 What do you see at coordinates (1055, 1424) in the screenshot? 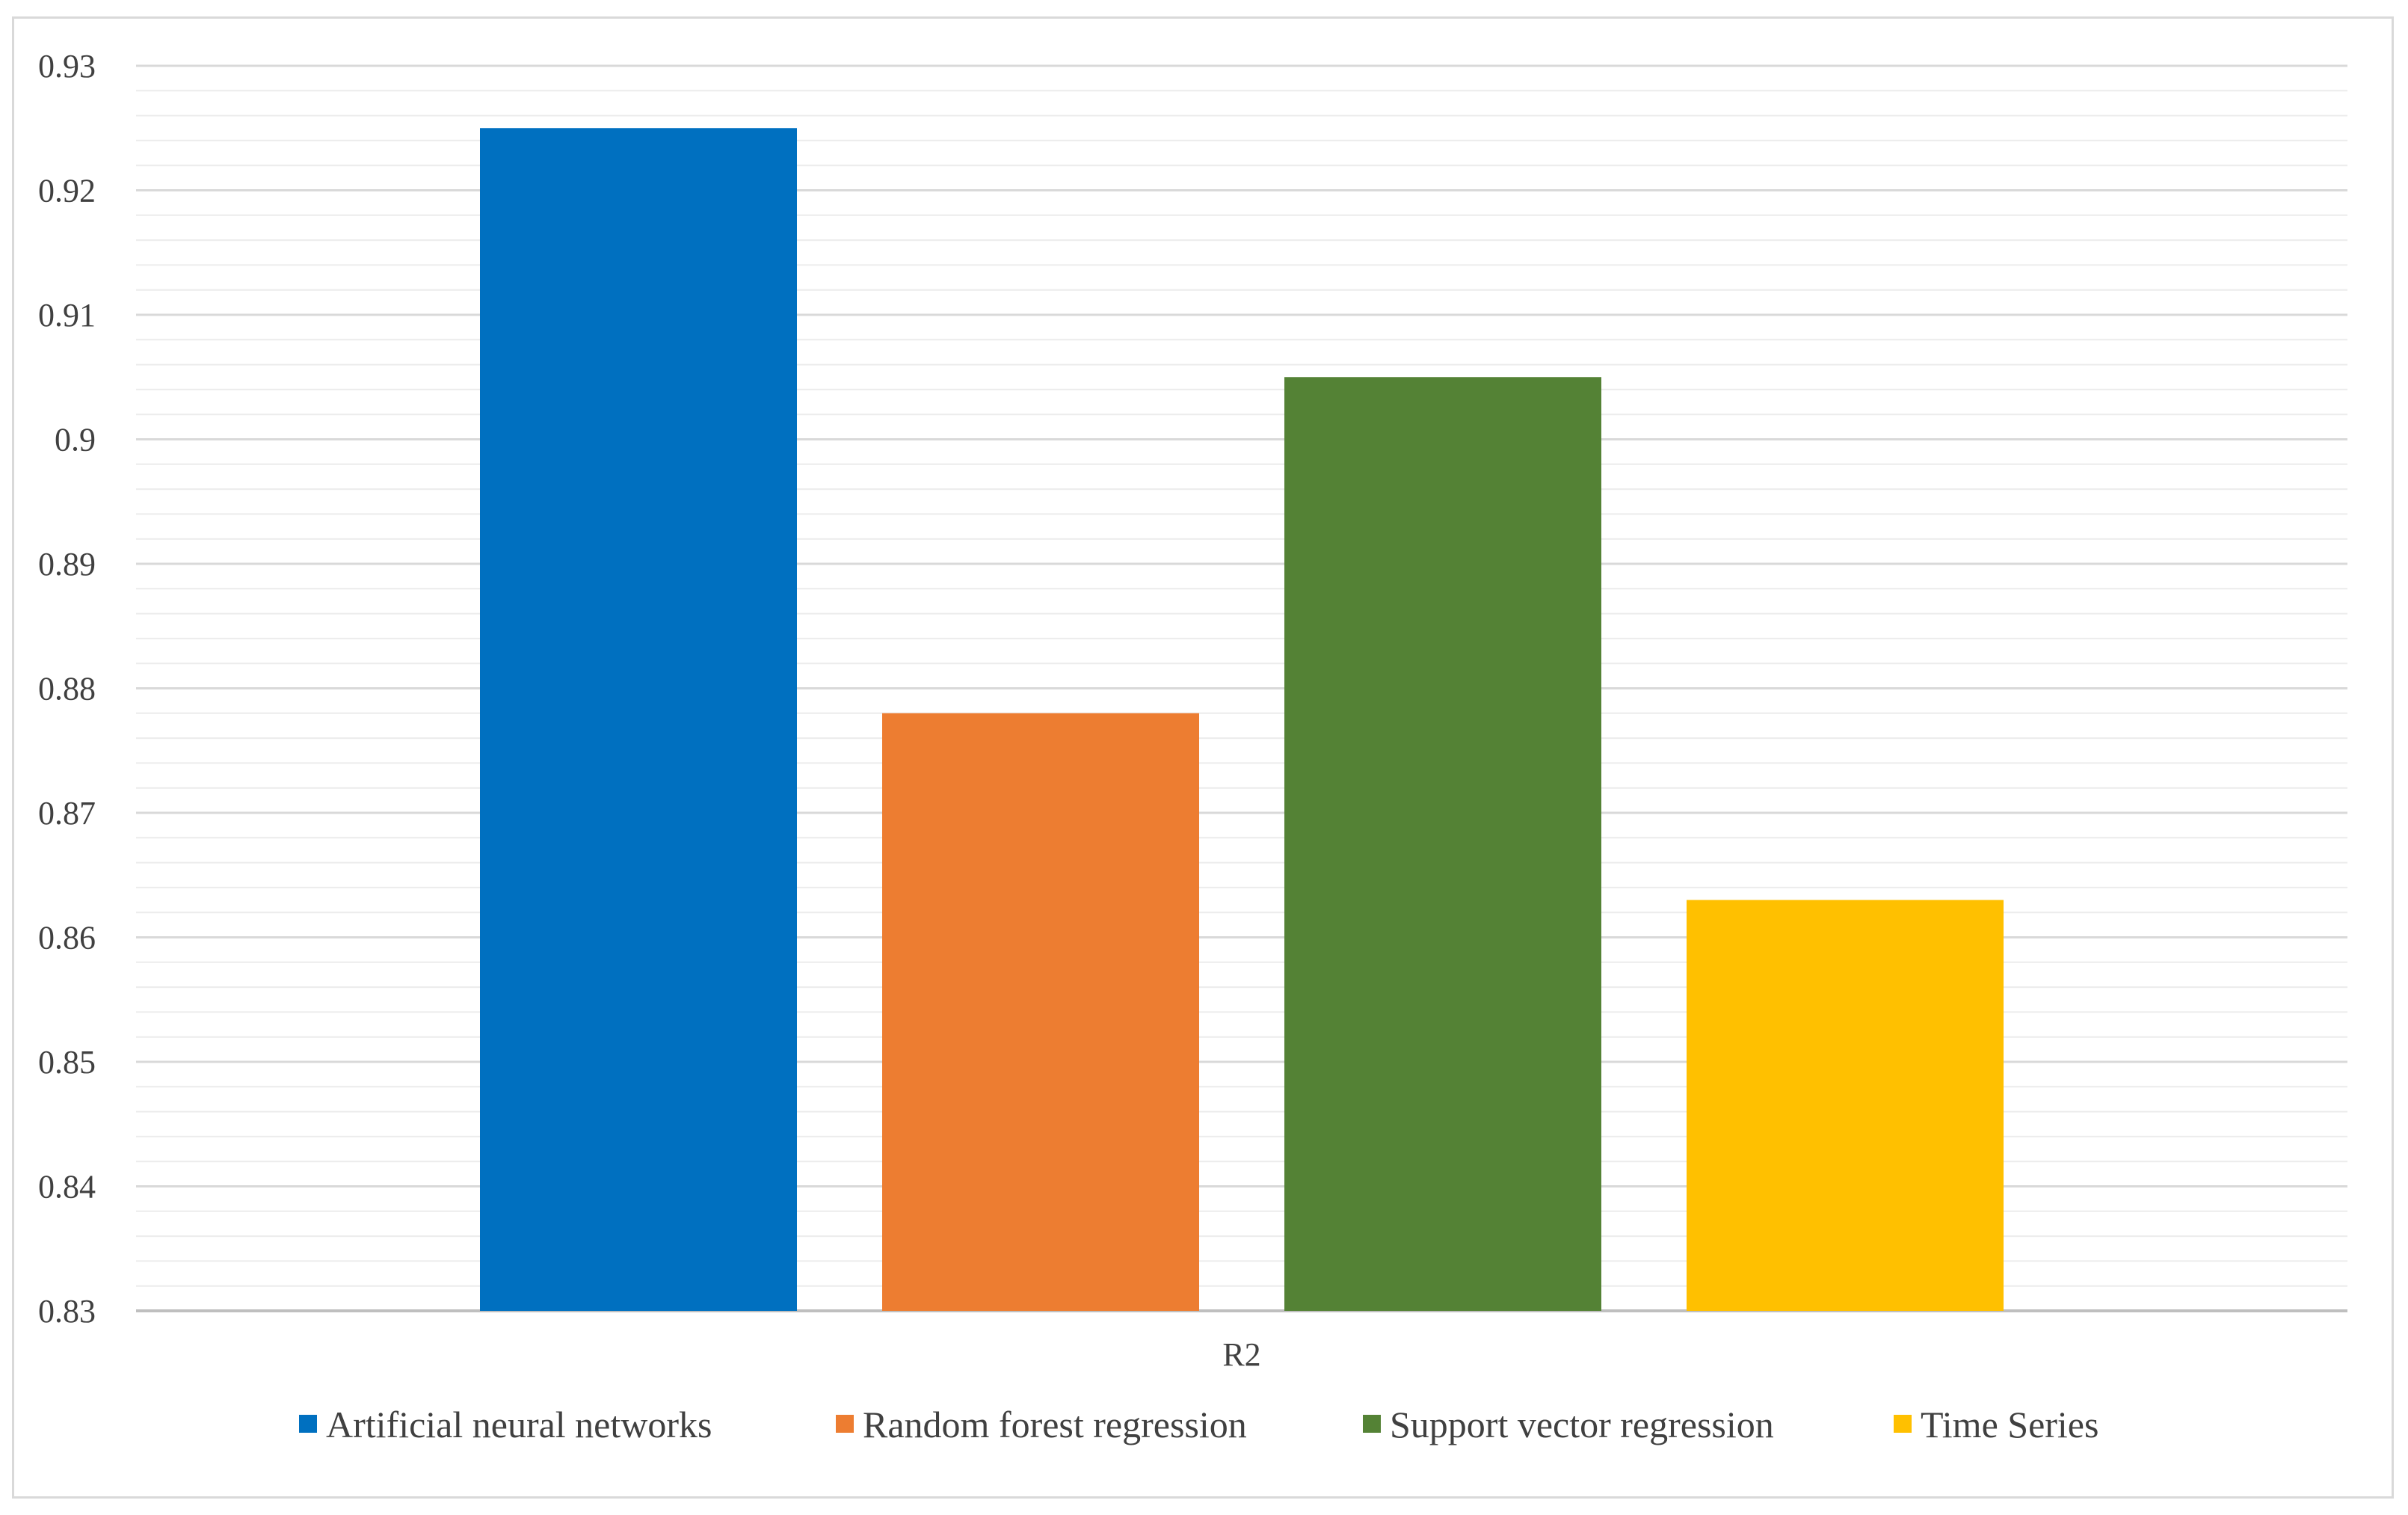
I see `legend-label: Random forest regression` at bounding box center [1055, 1424].